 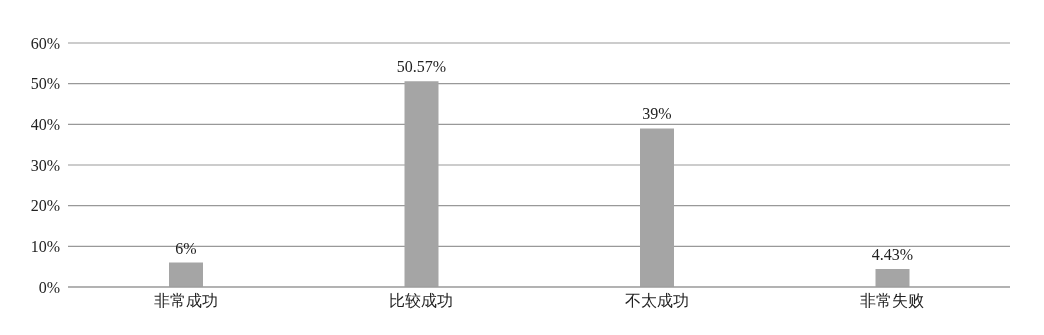 What do you see at coordinates (45, 43) in the screenshot?
I see `y-tick-label: 60%` at bounding box center [45, 43].